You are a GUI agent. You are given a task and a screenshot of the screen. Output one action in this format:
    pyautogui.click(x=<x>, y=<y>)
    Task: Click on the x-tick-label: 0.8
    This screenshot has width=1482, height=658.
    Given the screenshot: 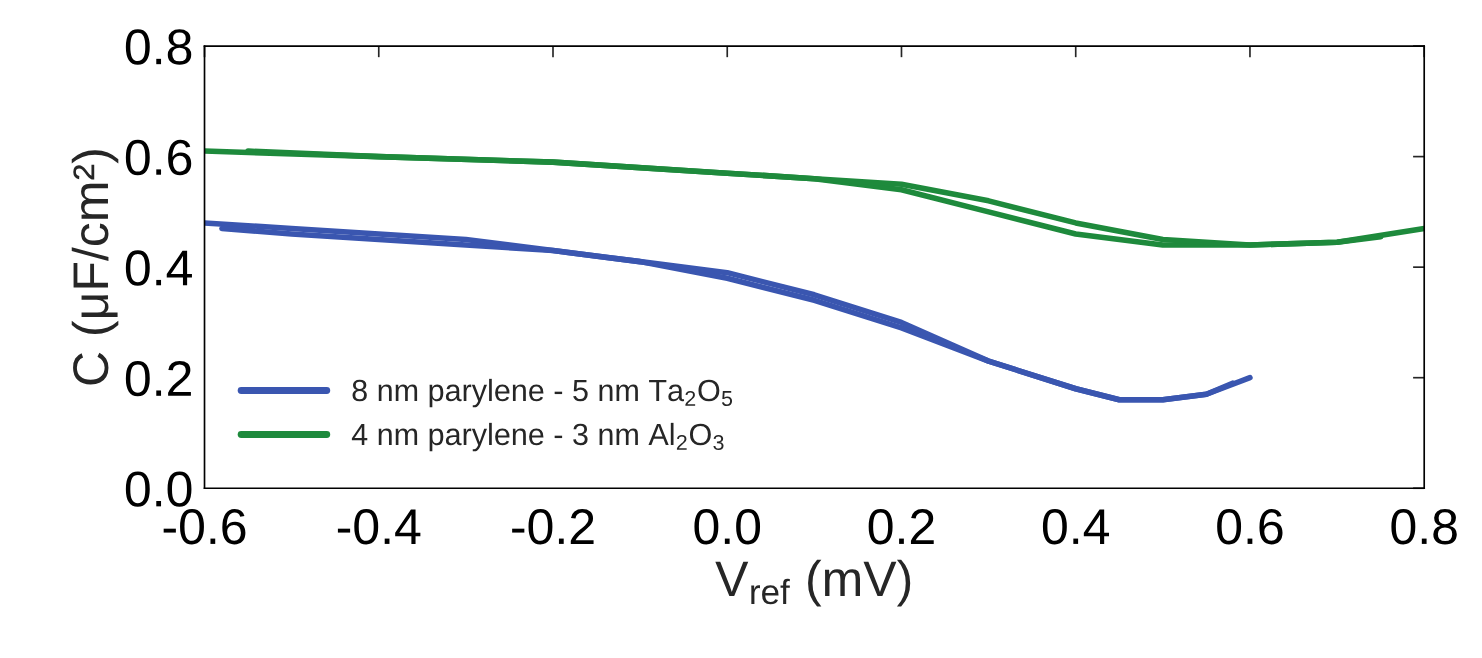 What is the action you would take?
    pyautogui.click(x=1424, y=527)
    